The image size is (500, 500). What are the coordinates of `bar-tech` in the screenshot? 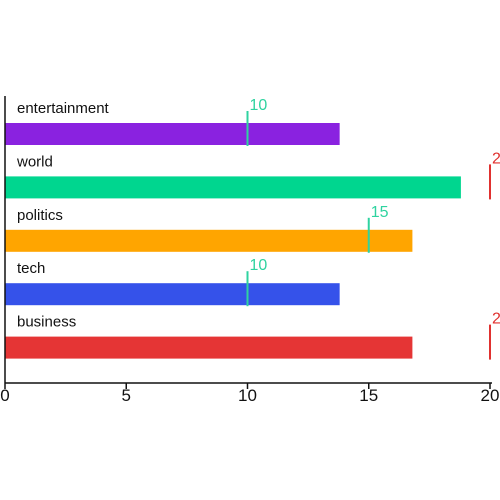 It's located at (172, 294).